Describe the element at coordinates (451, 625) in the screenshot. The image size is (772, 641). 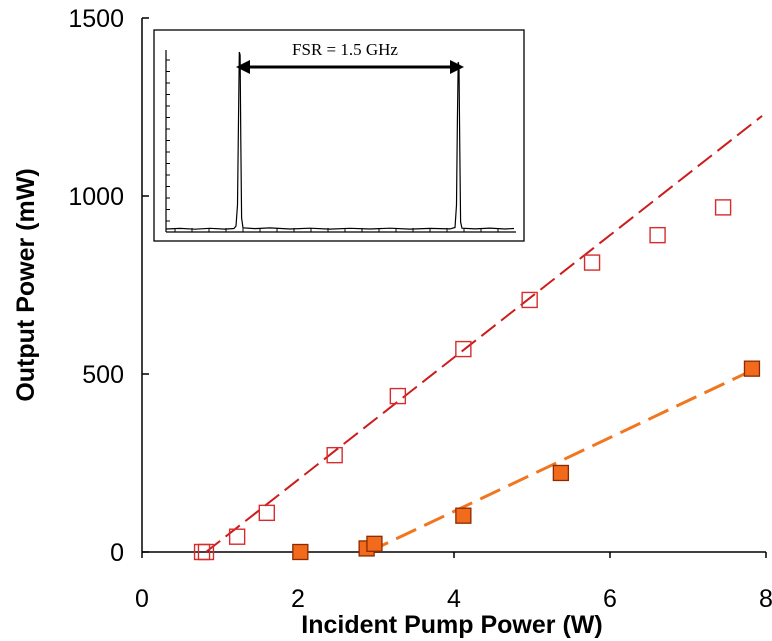
I see `x-axis-title: Incident Pump Power (W)` at that location.